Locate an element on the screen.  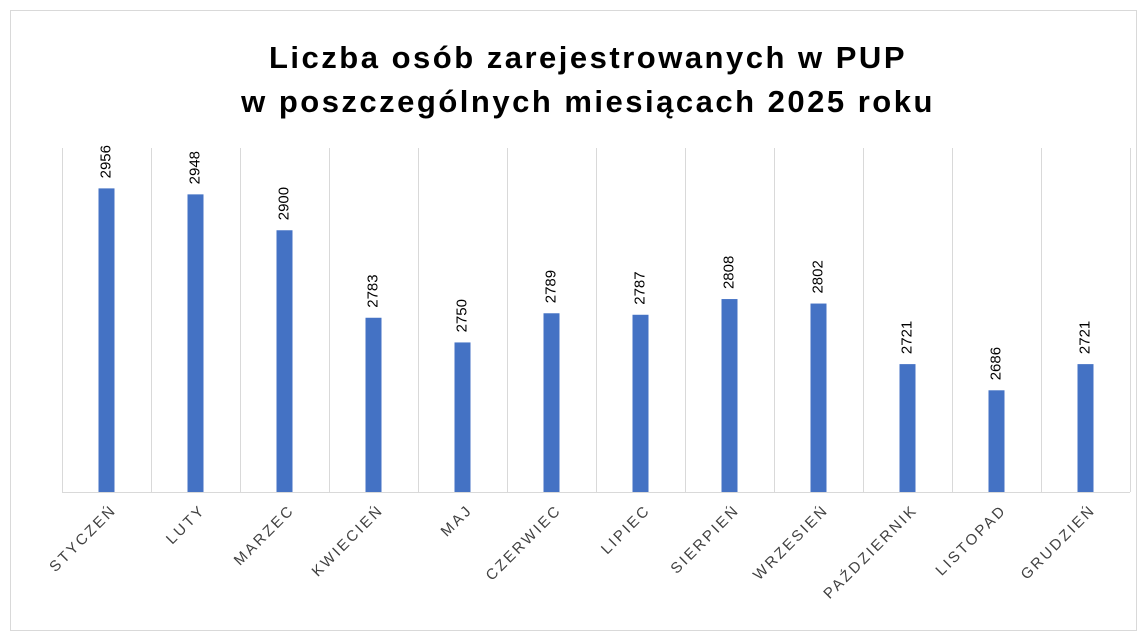
chart-title: Liczba osób zarejestrowanych w PUP is located at coordinates (588, 57).